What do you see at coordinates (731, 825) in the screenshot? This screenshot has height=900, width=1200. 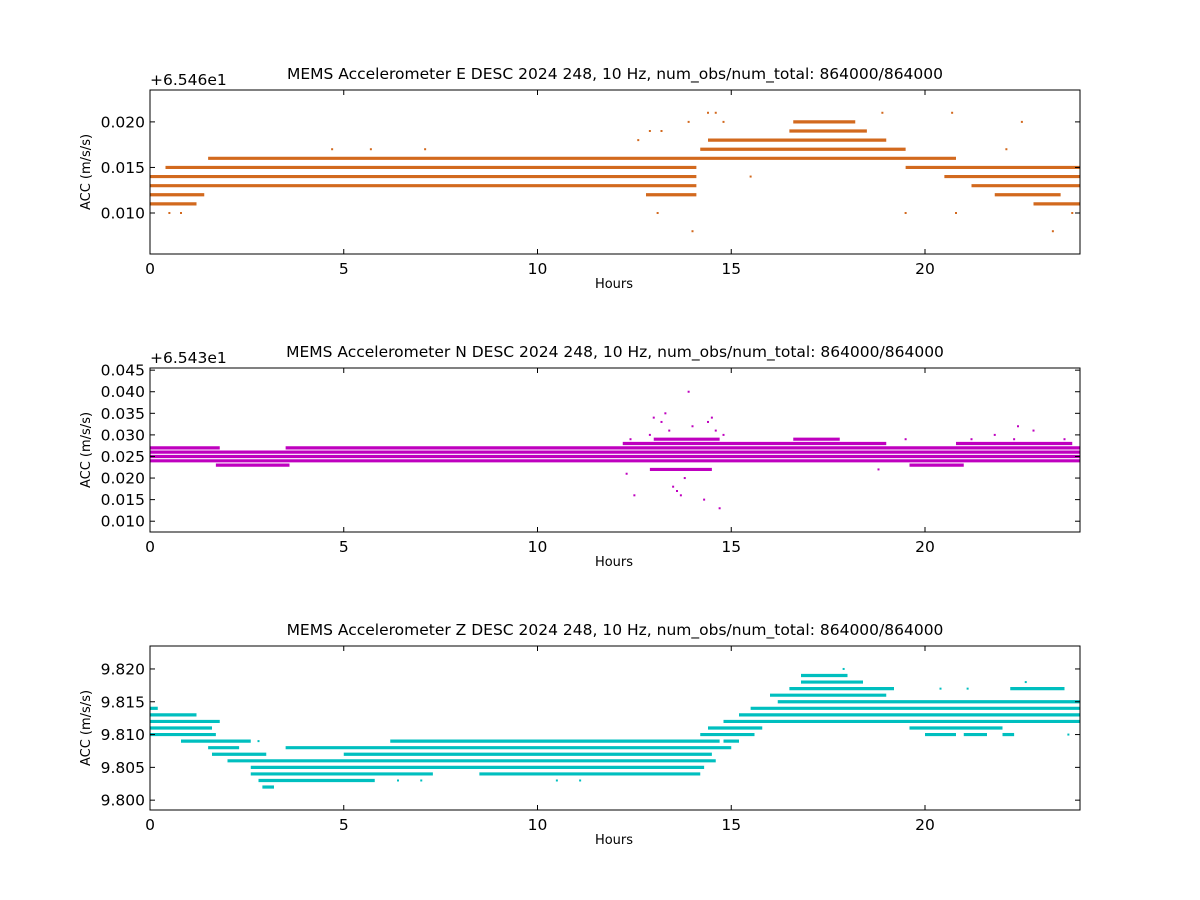 I see `z-xtick-label-3: 15` at bounding box center [731, 825].